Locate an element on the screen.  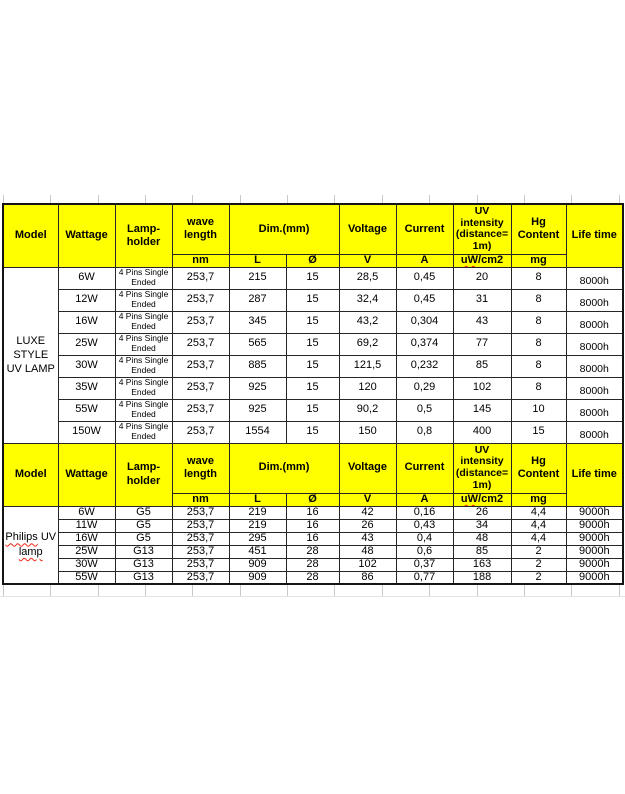
model-text: LUXE STYLE is located at coordinates (31, 347).